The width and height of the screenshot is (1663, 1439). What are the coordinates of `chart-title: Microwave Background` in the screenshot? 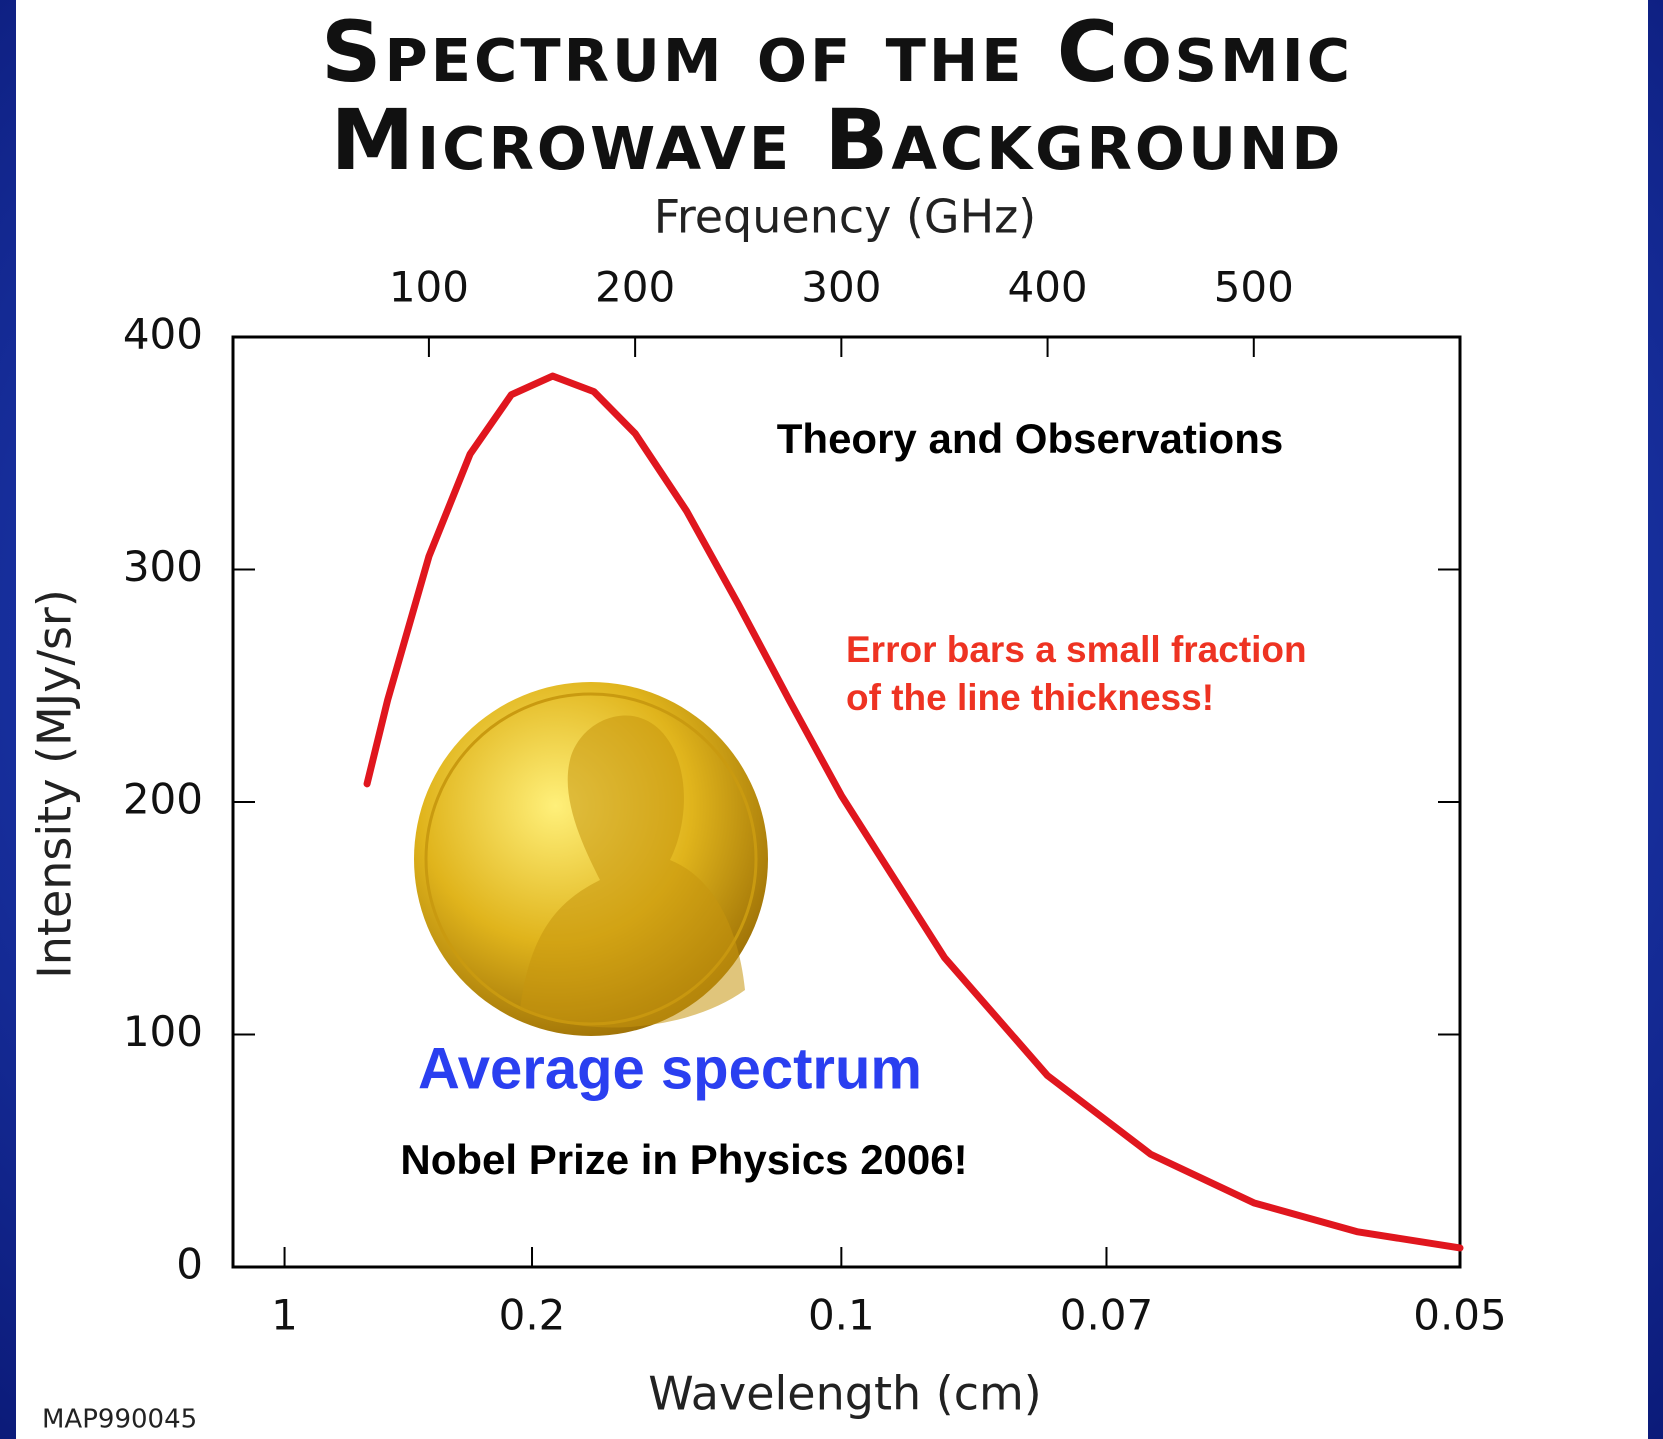 It's located at (837, 140).